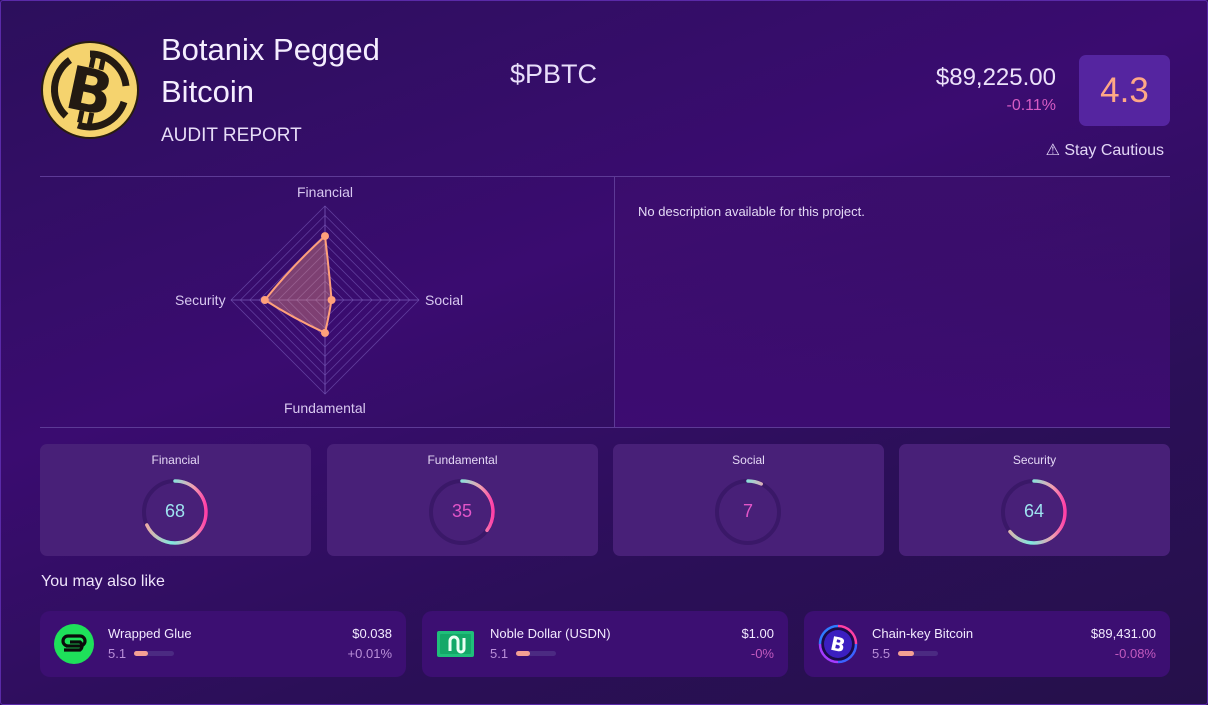 Image resolution: width=1208 pixels, height=705 pixels. What do you see at coordinates (200, 300) in the screenshot?
I see `radar-label-security: Security` at bounding box center [200, 300].